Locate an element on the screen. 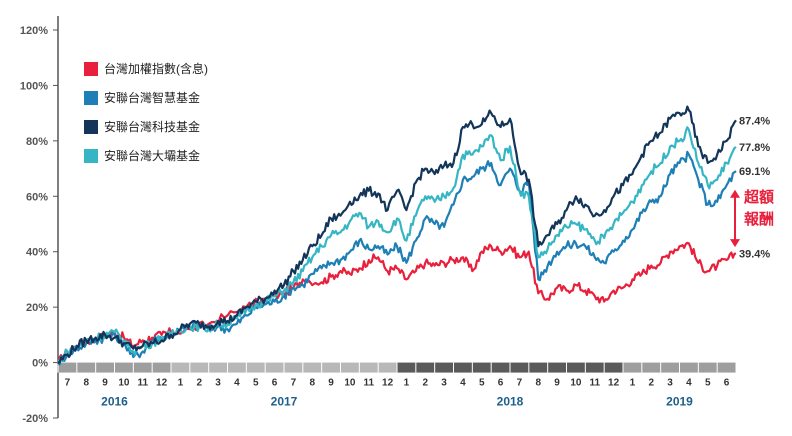  y-tick-label: 60% is located at coordinates (37, 197).